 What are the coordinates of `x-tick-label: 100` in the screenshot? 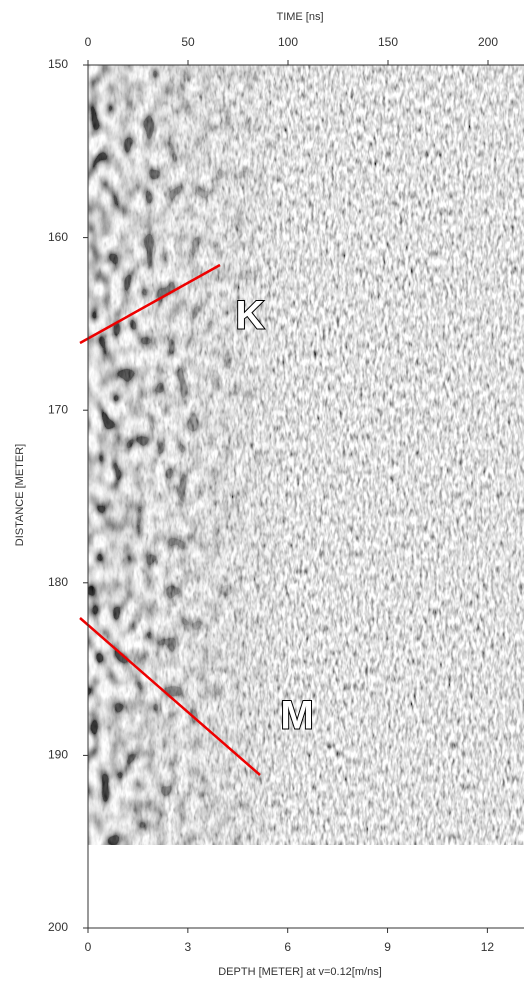 It's located at (288, 42).